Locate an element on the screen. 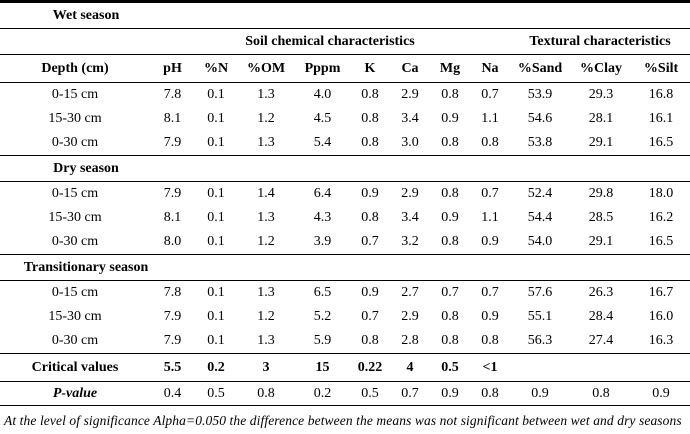 This screenshot has height=434, width=690. data-cell: 0.4 is located at coordinates (172, 393).